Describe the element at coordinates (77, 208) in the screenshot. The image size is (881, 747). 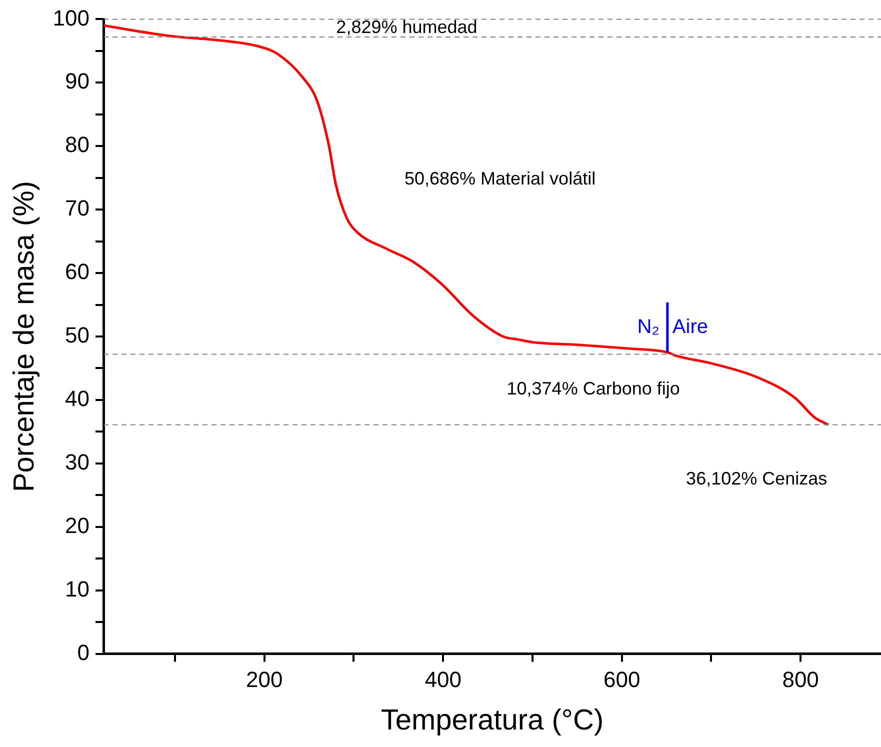
I see `y-tick-label: 70` at that location.